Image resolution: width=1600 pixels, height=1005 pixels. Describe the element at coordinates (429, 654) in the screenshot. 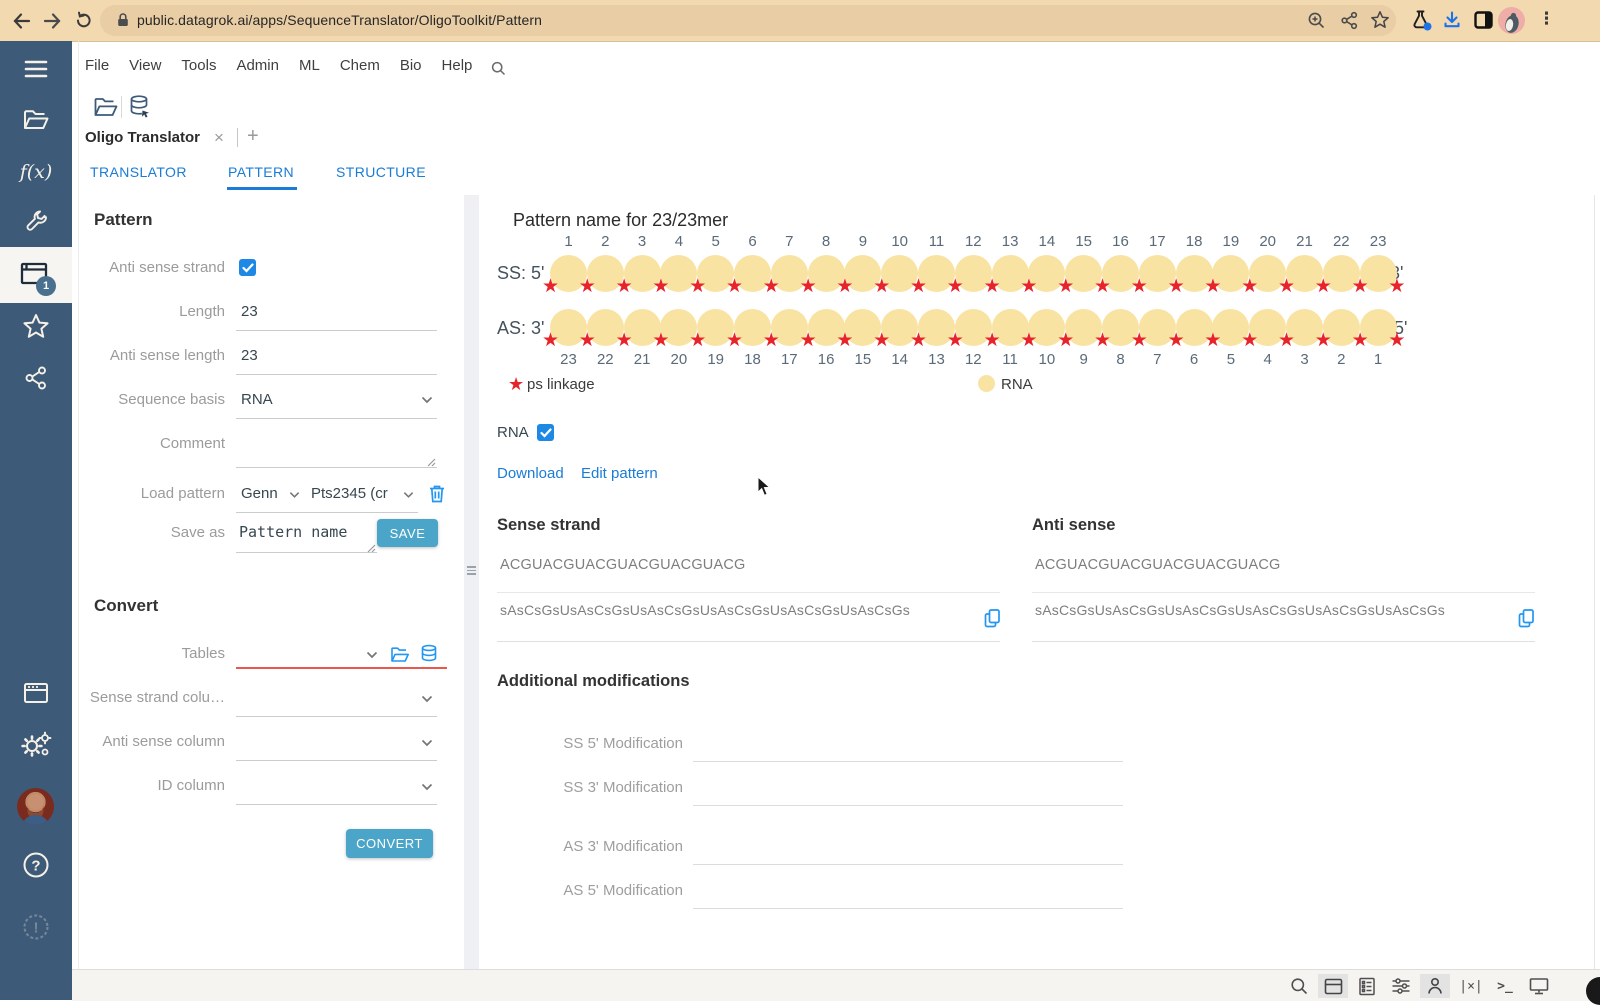

I see `tables-database-icon` at that location.